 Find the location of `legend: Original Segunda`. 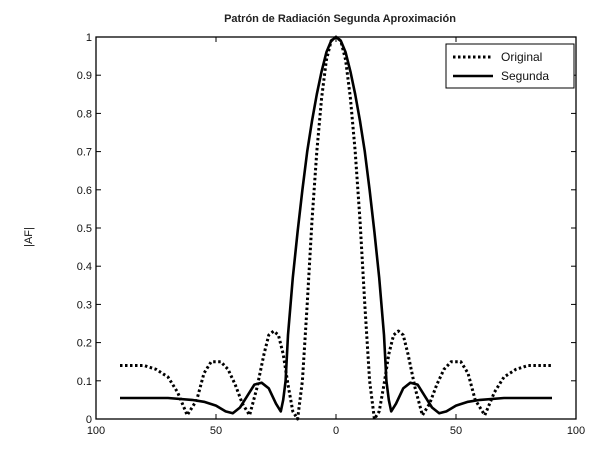

legend: Original Segunda is located at coordinates (510, 66).